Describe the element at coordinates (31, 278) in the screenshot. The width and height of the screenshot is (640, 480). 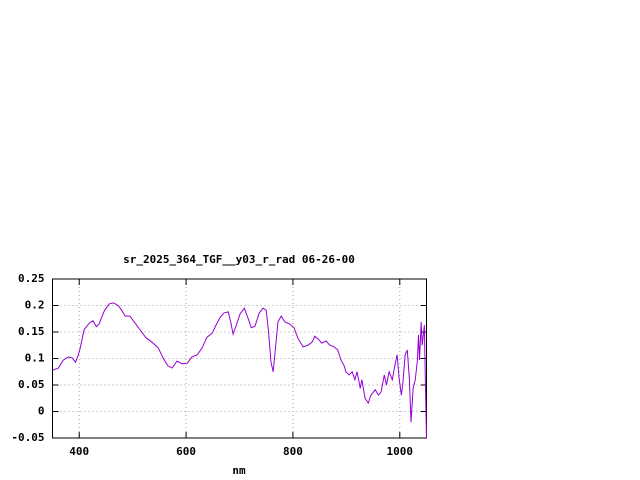
I see `y-tick-label: 0.25` at that location.